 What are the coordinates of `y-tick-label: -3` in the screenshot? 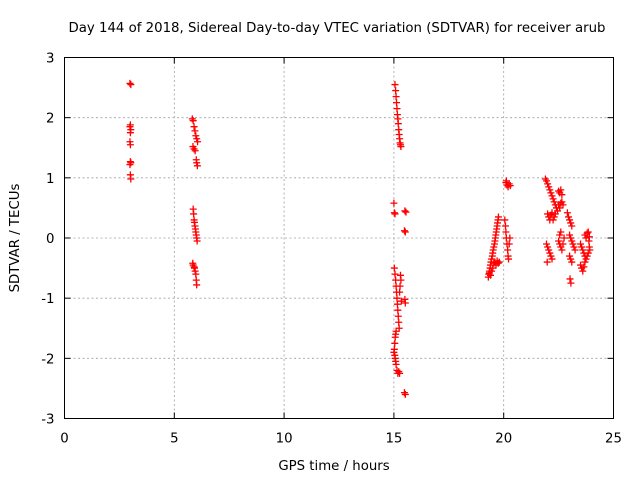 It's located at (47, 420).